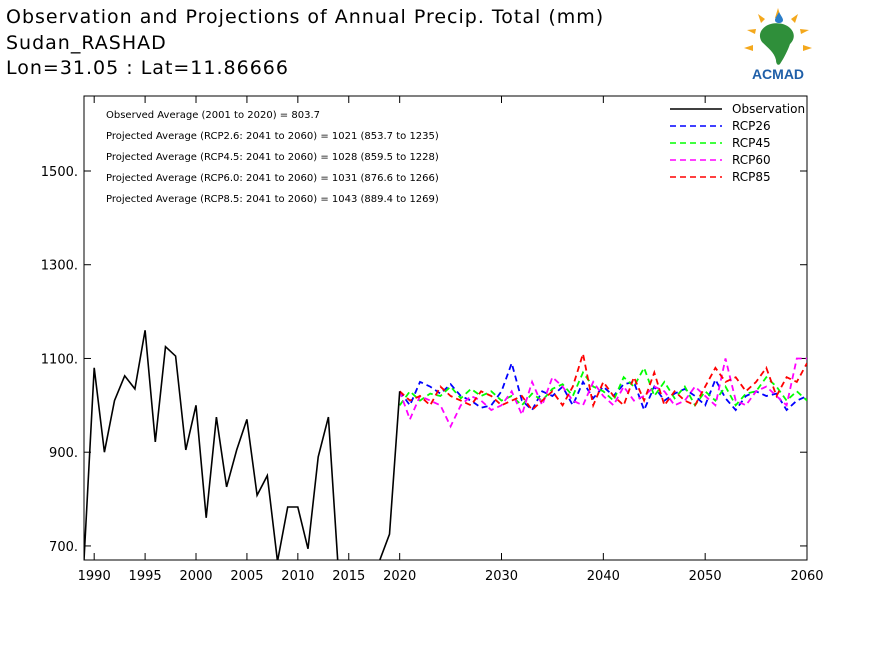  Describe the element at coordinates (806, 576) in the screenshot. I see `x-tick-label: 2060` at that location.